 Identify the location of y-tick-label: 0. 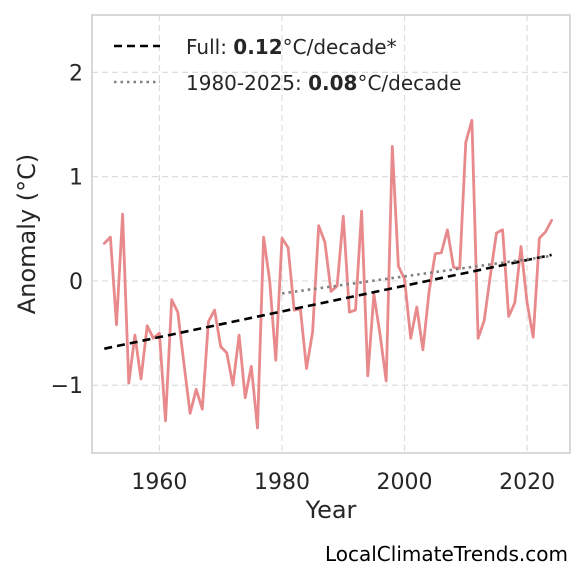
(76, 282).